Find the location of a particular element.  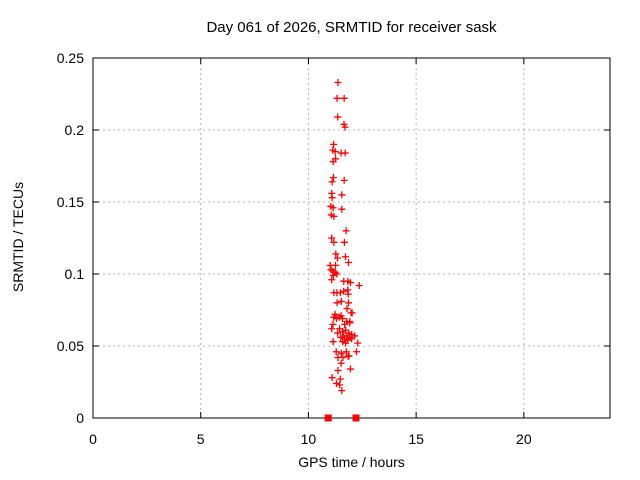

y-axis-title: SRMTID / TECUs is located at coordinates (18, 237).